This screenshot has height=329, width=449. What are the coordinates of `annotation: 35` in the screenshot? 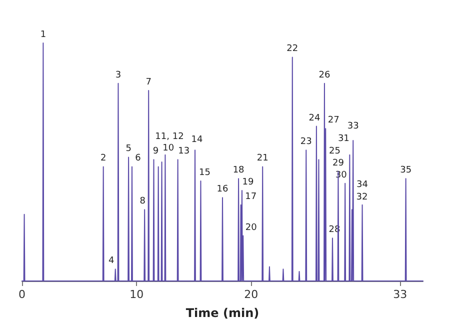 It's located at (406, 171).